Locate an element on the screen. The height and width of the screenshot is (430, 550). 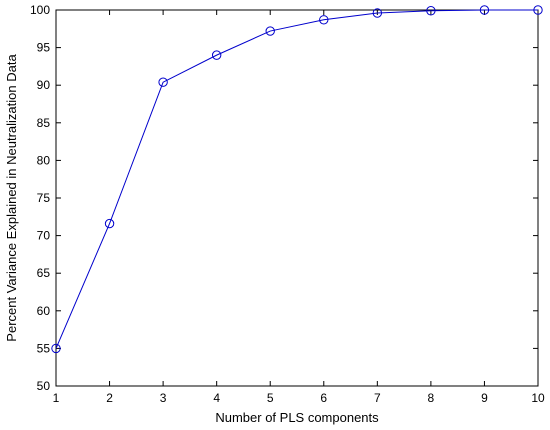
x-tick-label: 9 is located at coordinates (484, 398).